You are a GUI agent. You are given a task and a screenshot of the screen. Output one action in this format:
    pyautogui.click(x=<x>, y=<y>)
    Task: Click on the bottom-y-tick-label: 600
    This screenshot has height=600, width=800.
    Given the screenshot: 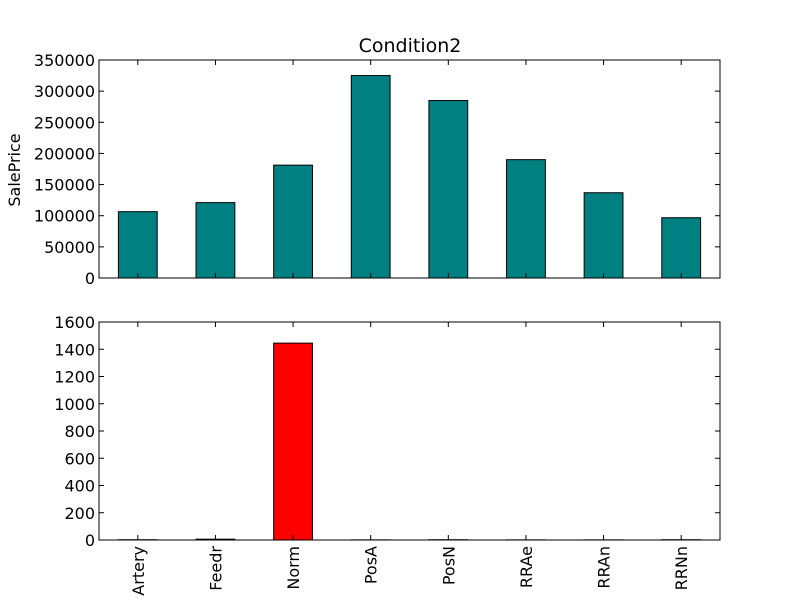 What is the action you would take?
    pyautogui.click(x=79, y=458)
    